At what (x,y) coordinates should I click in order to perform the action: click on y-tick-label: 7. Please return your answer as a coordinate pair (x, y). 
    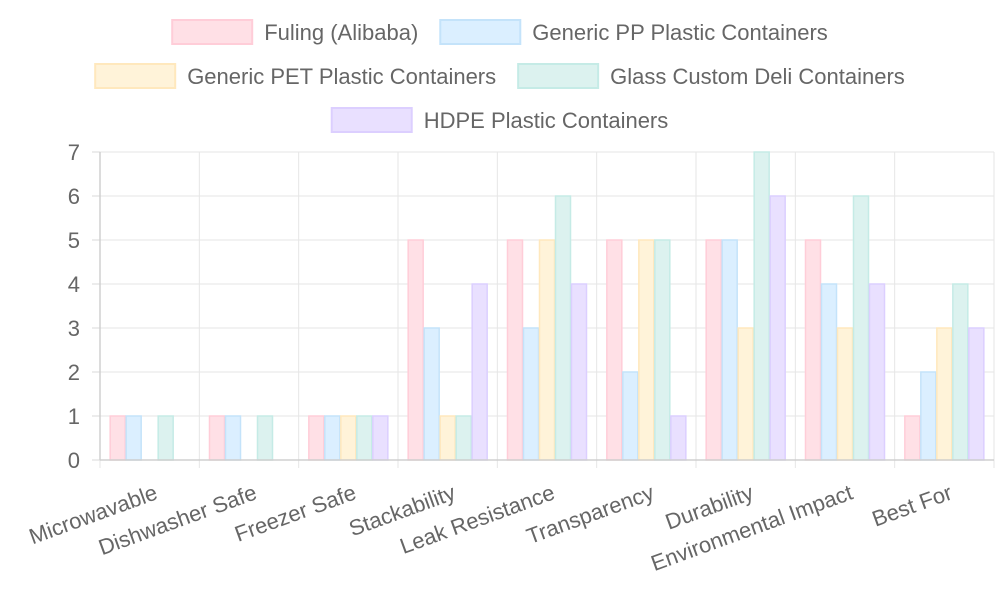
    Looking at the image, I should click on (74, 152).